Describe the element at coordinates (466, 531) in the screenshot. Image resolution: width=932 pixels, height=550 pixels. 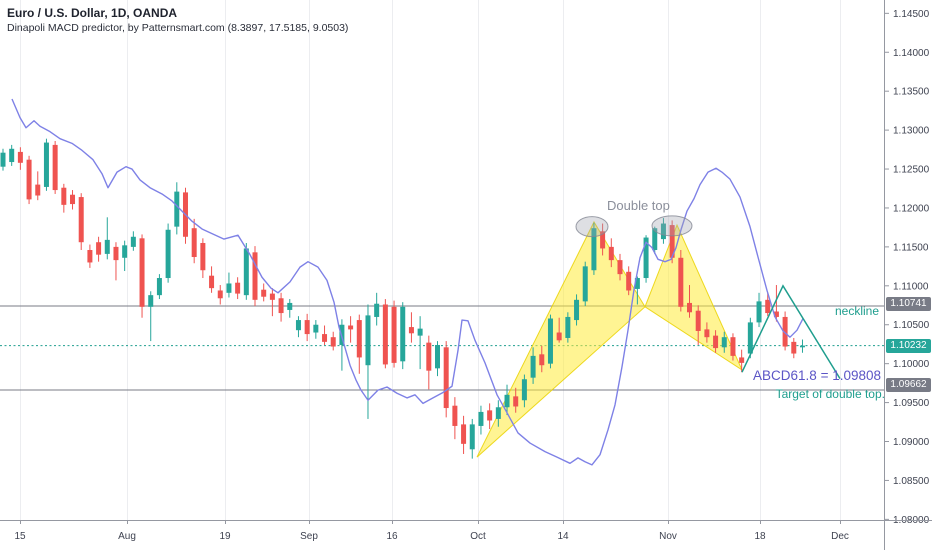
I see `time-axis: 15 Aug 19 Sep 16 Oct 14 Nov 18 Dec` at that location.